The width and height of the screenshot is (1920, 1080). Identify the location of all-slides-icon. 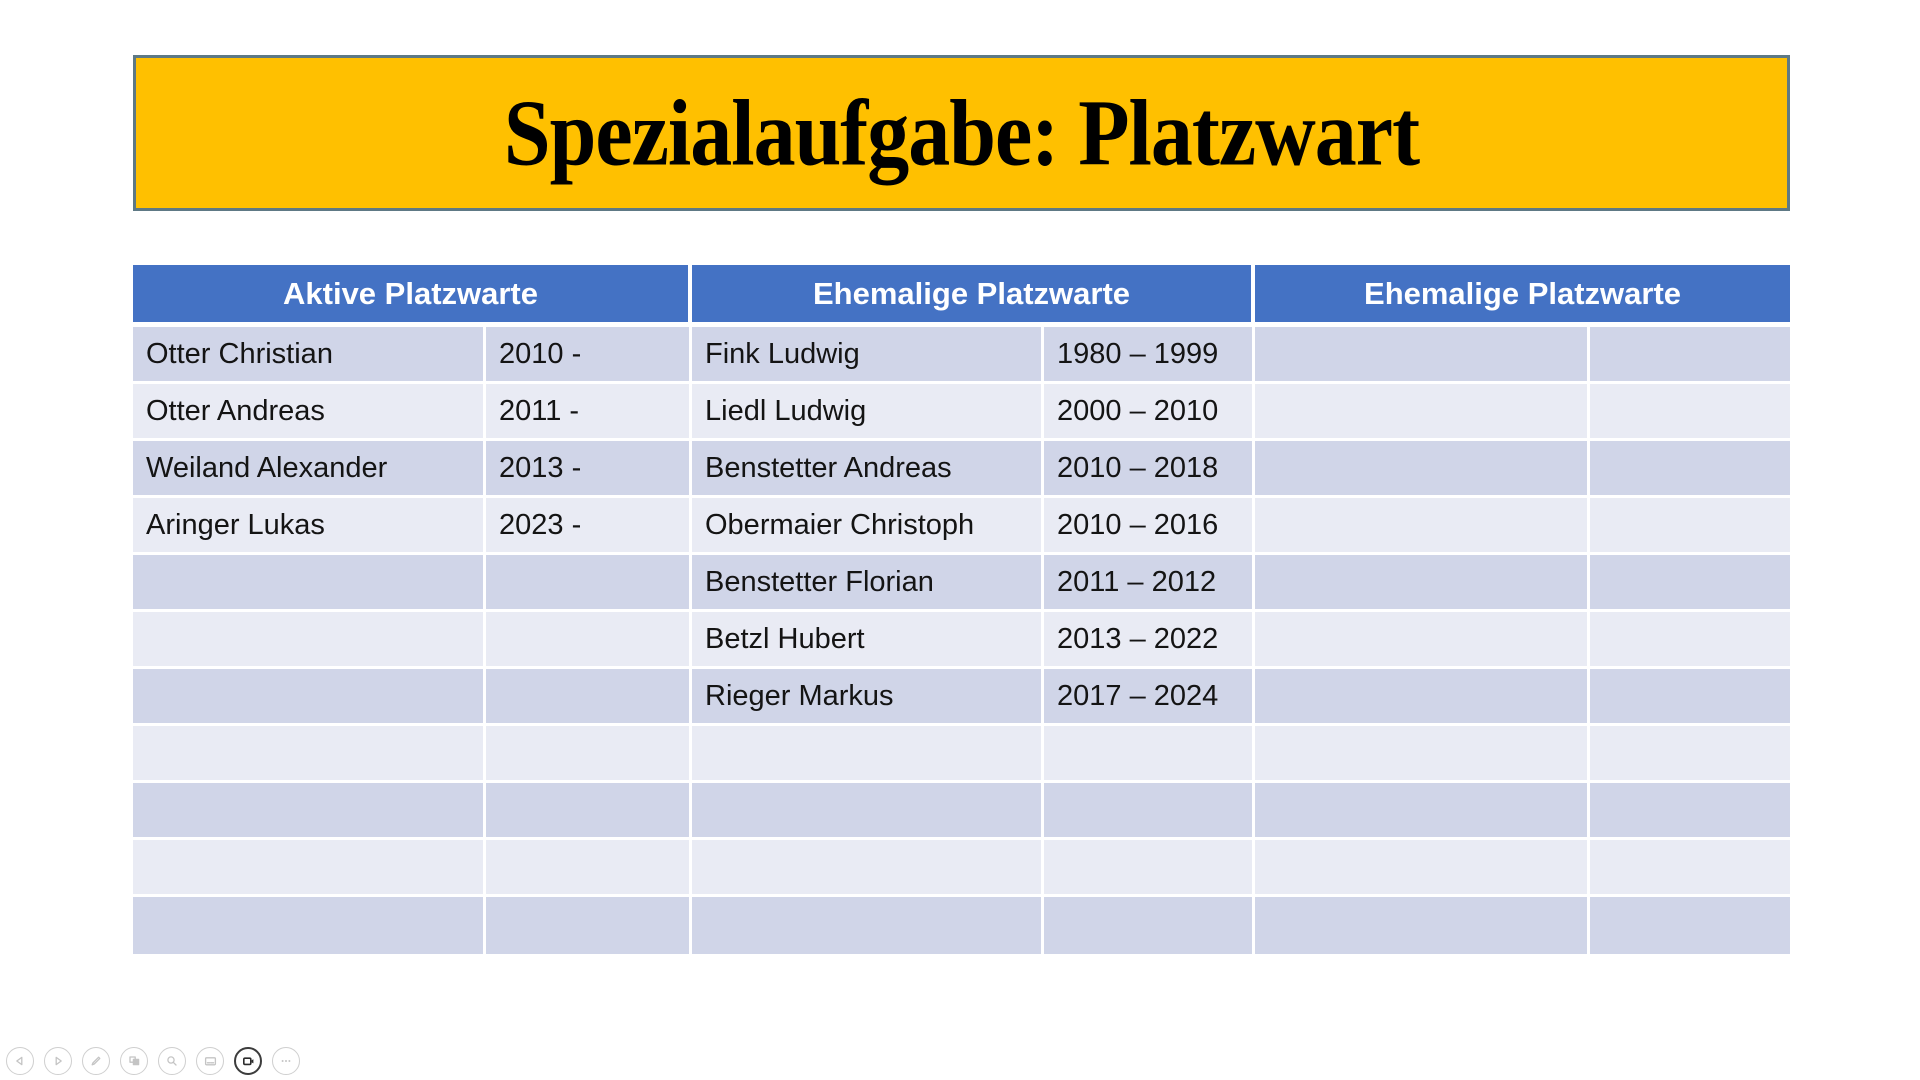
(133, 1060).